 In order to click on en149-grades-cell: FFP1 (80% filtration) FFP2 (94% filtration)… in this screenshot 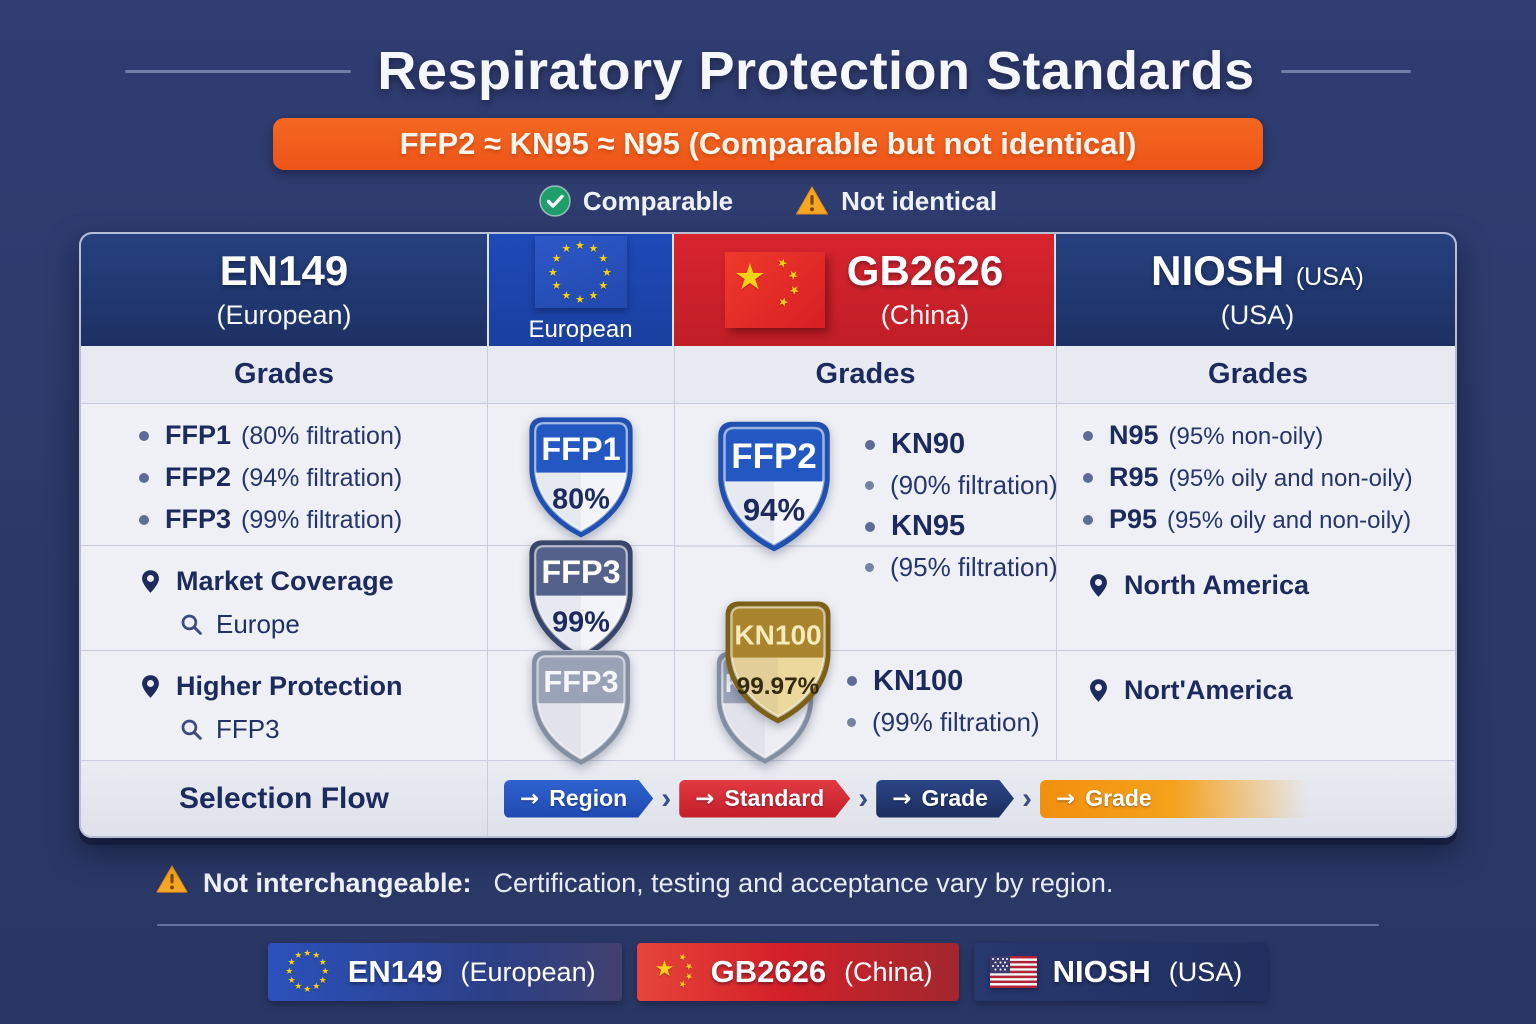, I will do `click(284, 474)`.